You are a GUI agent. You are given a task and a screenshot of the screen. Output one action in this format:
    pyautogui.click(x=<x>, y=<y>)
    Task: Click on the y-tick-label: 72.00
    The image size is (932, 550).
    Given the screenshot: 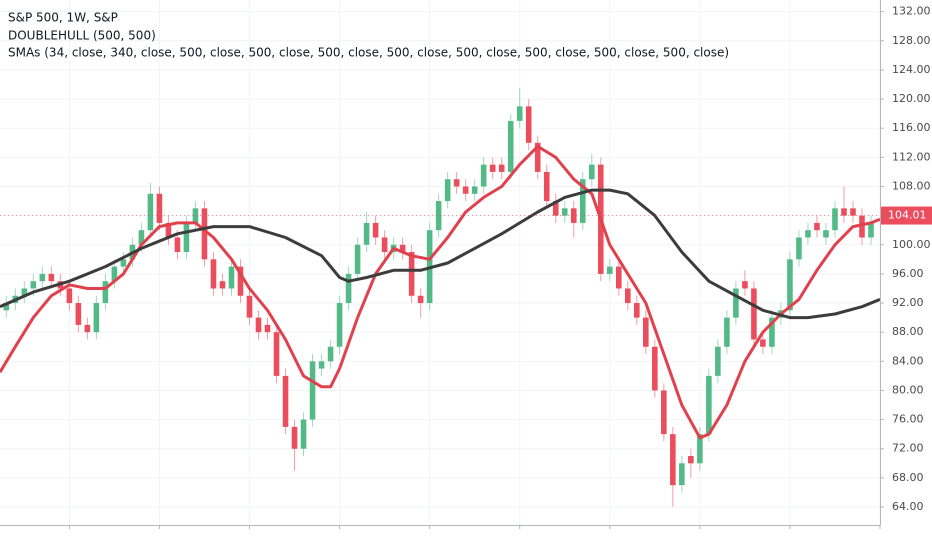 What is the action you would take?
    pyautogui.click(x=908, y=448)
    